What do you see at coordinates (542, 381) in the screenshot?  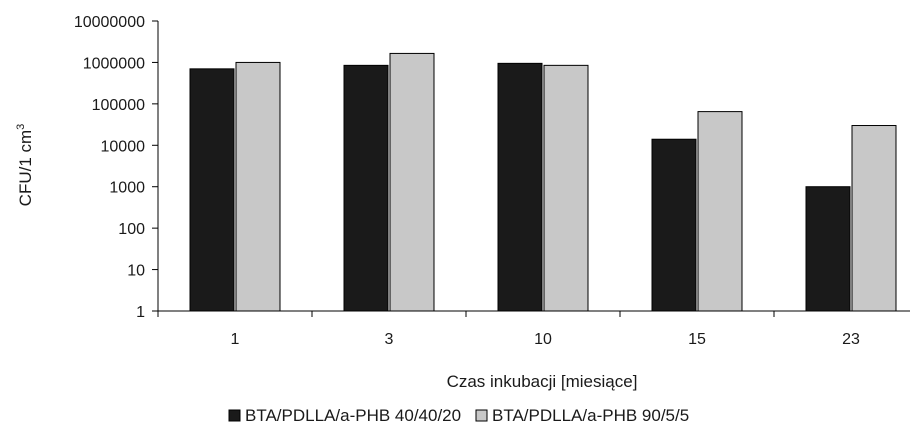 I see `x-axis-title: Czas inkubacji [miesiące]` at bounding box center [542, 381].